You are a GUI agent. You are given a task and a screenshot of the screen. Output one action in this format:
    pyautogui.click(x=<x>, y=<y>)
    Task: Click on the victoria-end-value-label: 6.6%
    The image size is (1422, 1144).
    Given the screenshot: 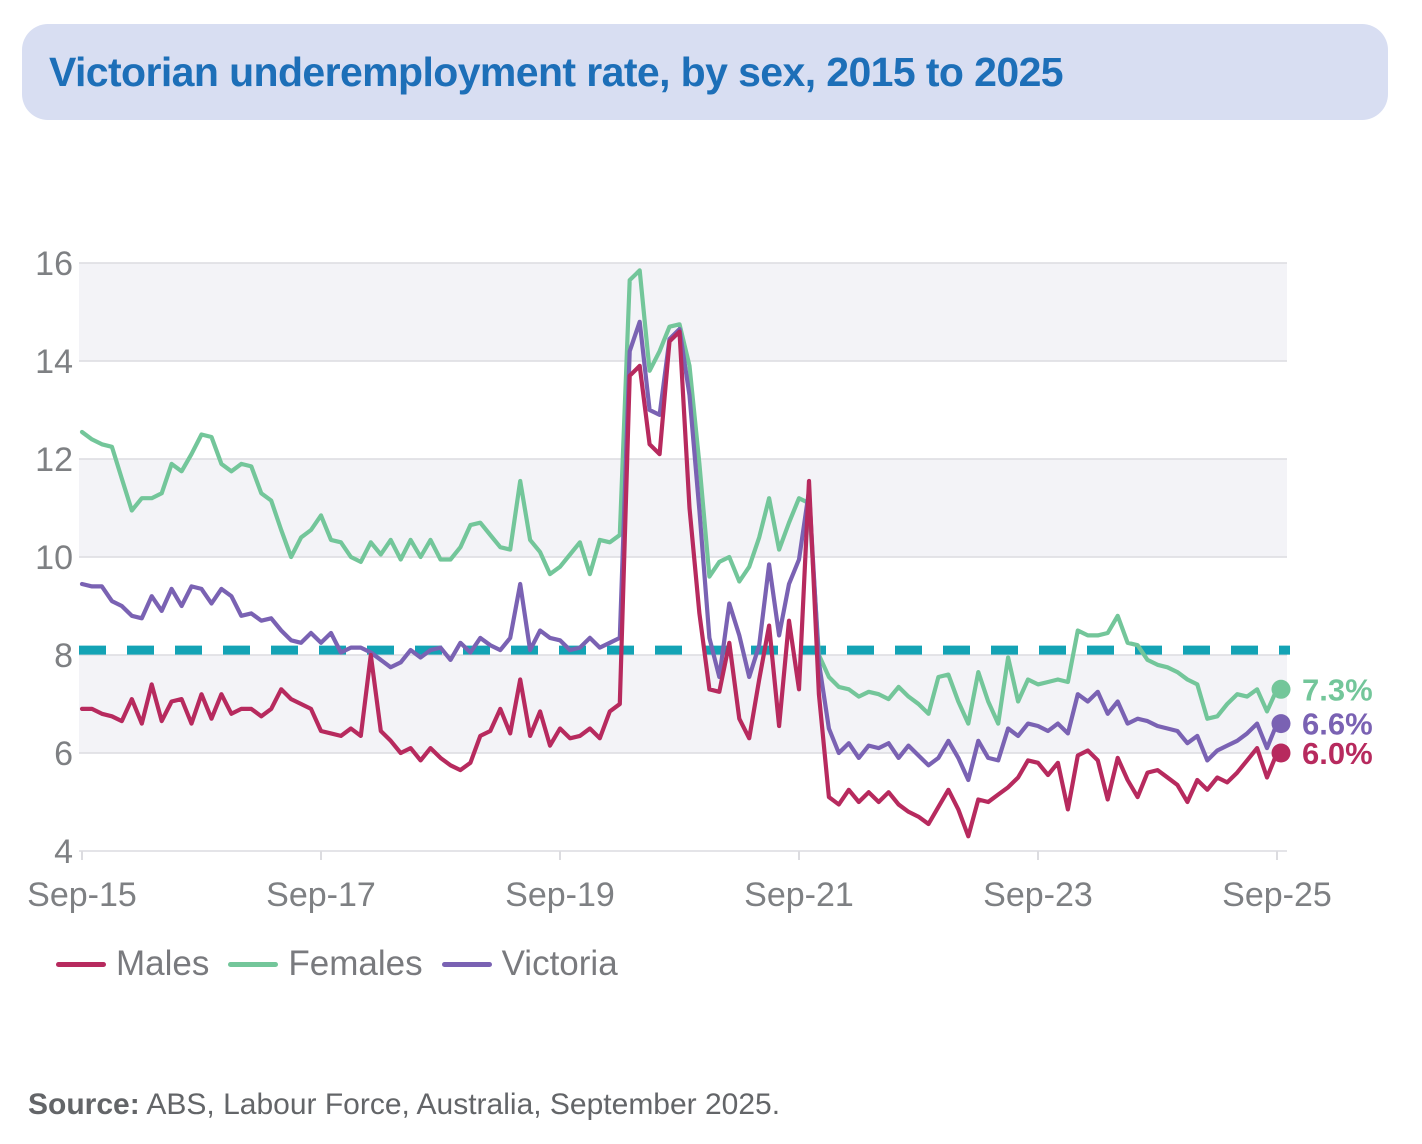 What is the action you would take?
    pyautogui.click(x=1337, y=724)
    